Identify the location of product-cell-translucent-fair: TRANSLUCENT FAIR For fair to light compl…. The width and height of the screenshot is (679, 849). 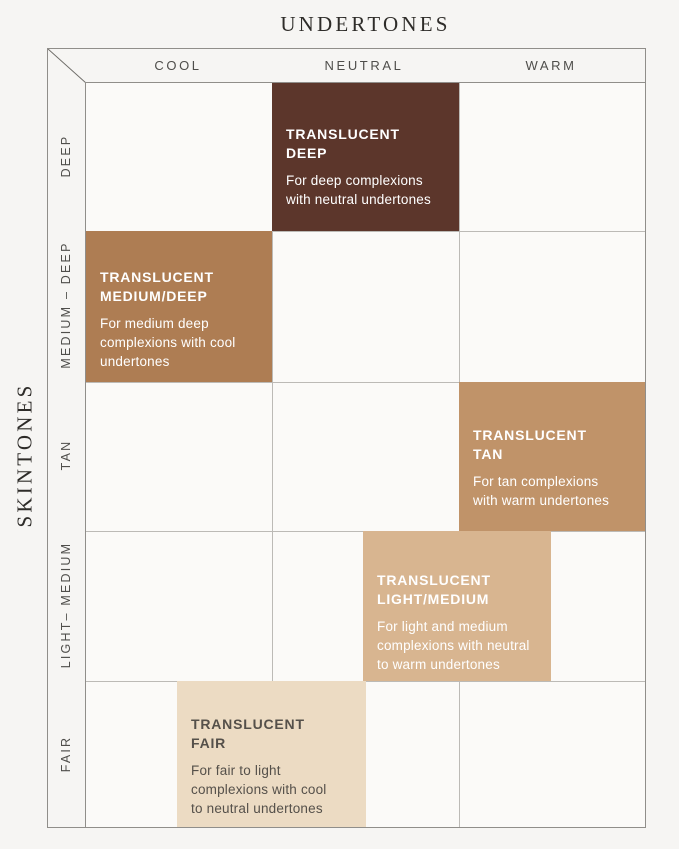
(271, 754).